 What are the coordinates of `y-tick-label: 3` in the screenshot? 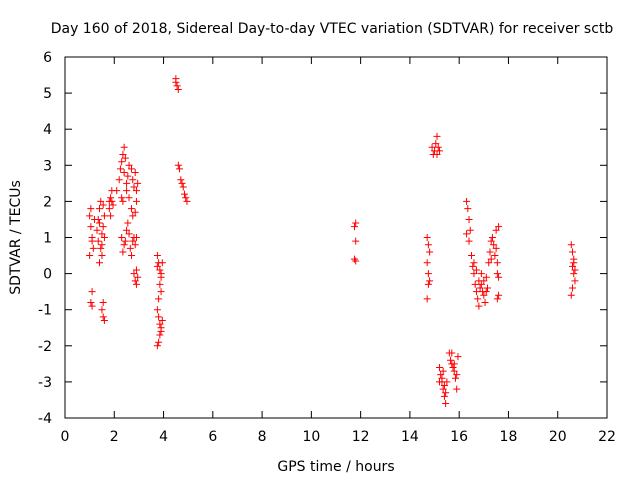 It's located at (47, 166).